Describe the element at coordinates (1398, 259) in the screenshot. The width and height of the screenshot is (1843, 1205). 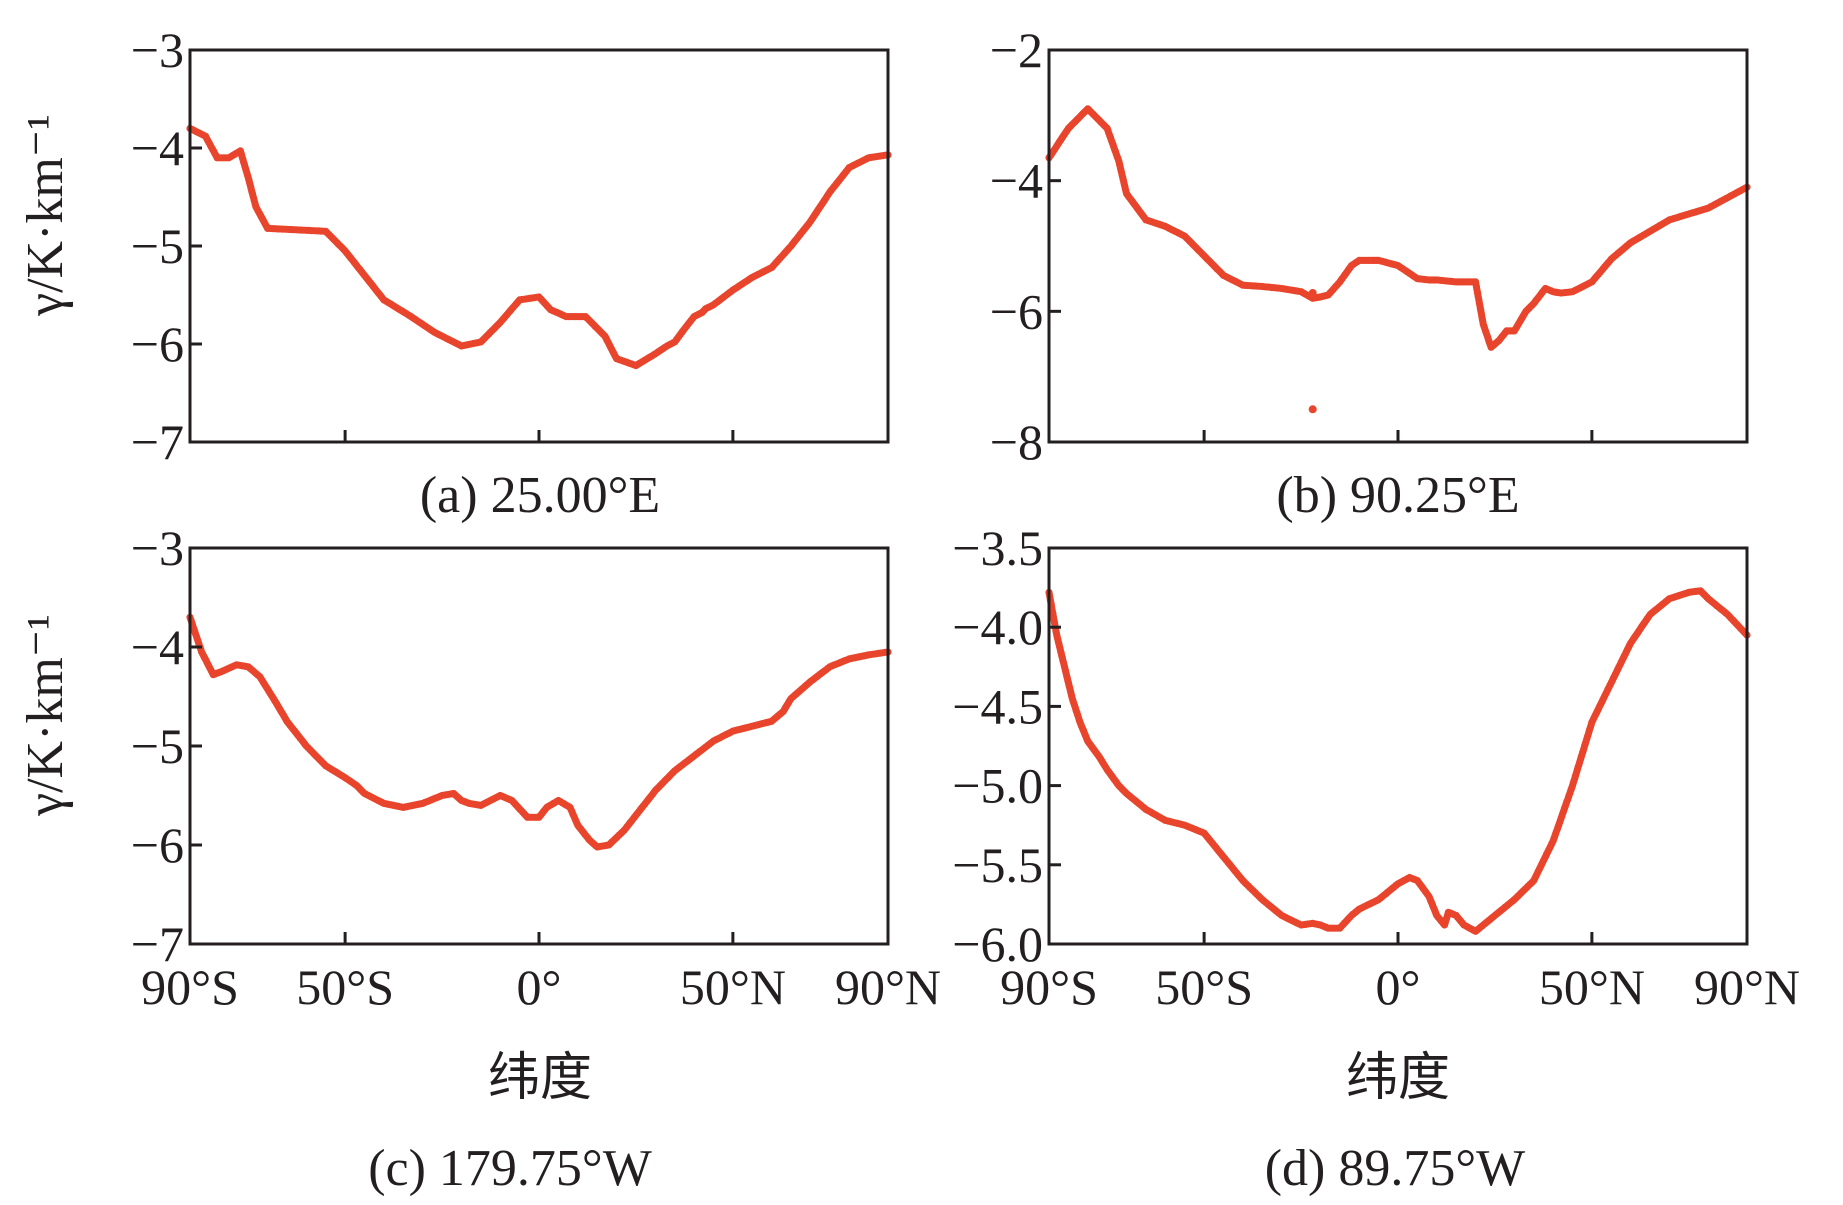
I see `panel-b-series` at that location.